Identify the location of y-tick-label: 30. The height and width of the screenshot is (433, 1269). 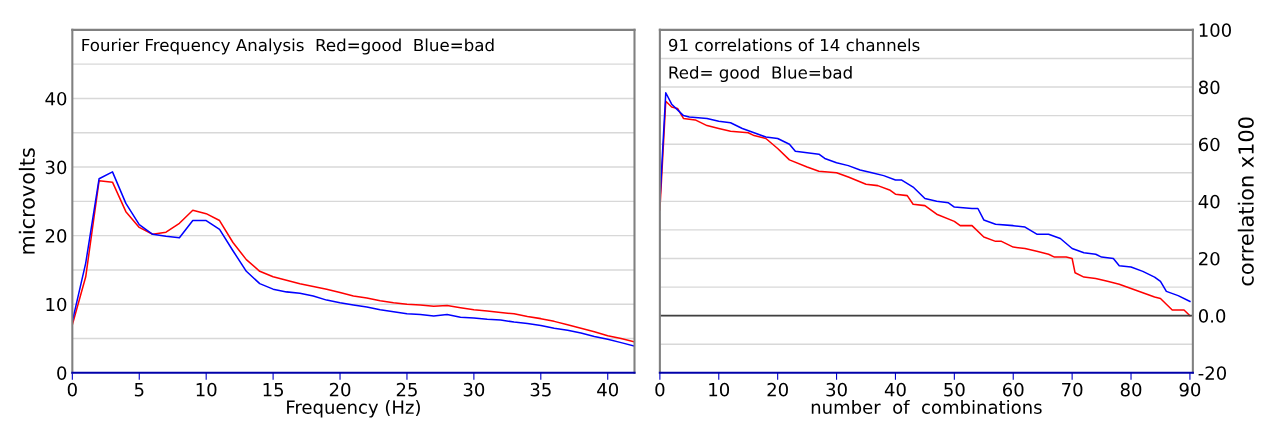
(56, 167).